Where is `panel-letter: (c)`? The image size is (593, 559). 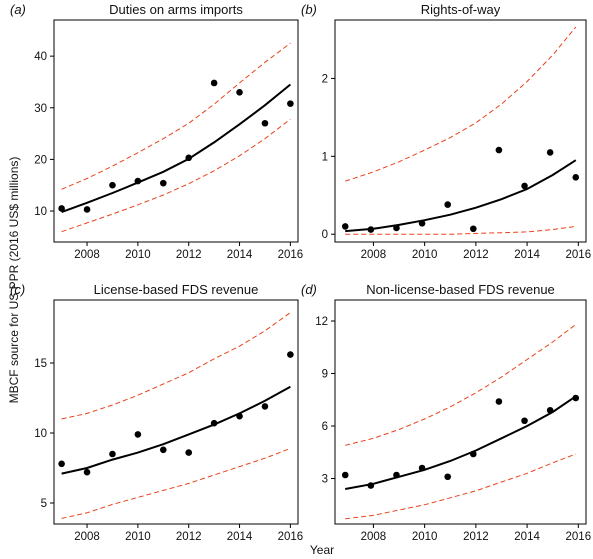 panel-letter: (c) is located at coordinates (17, 289).